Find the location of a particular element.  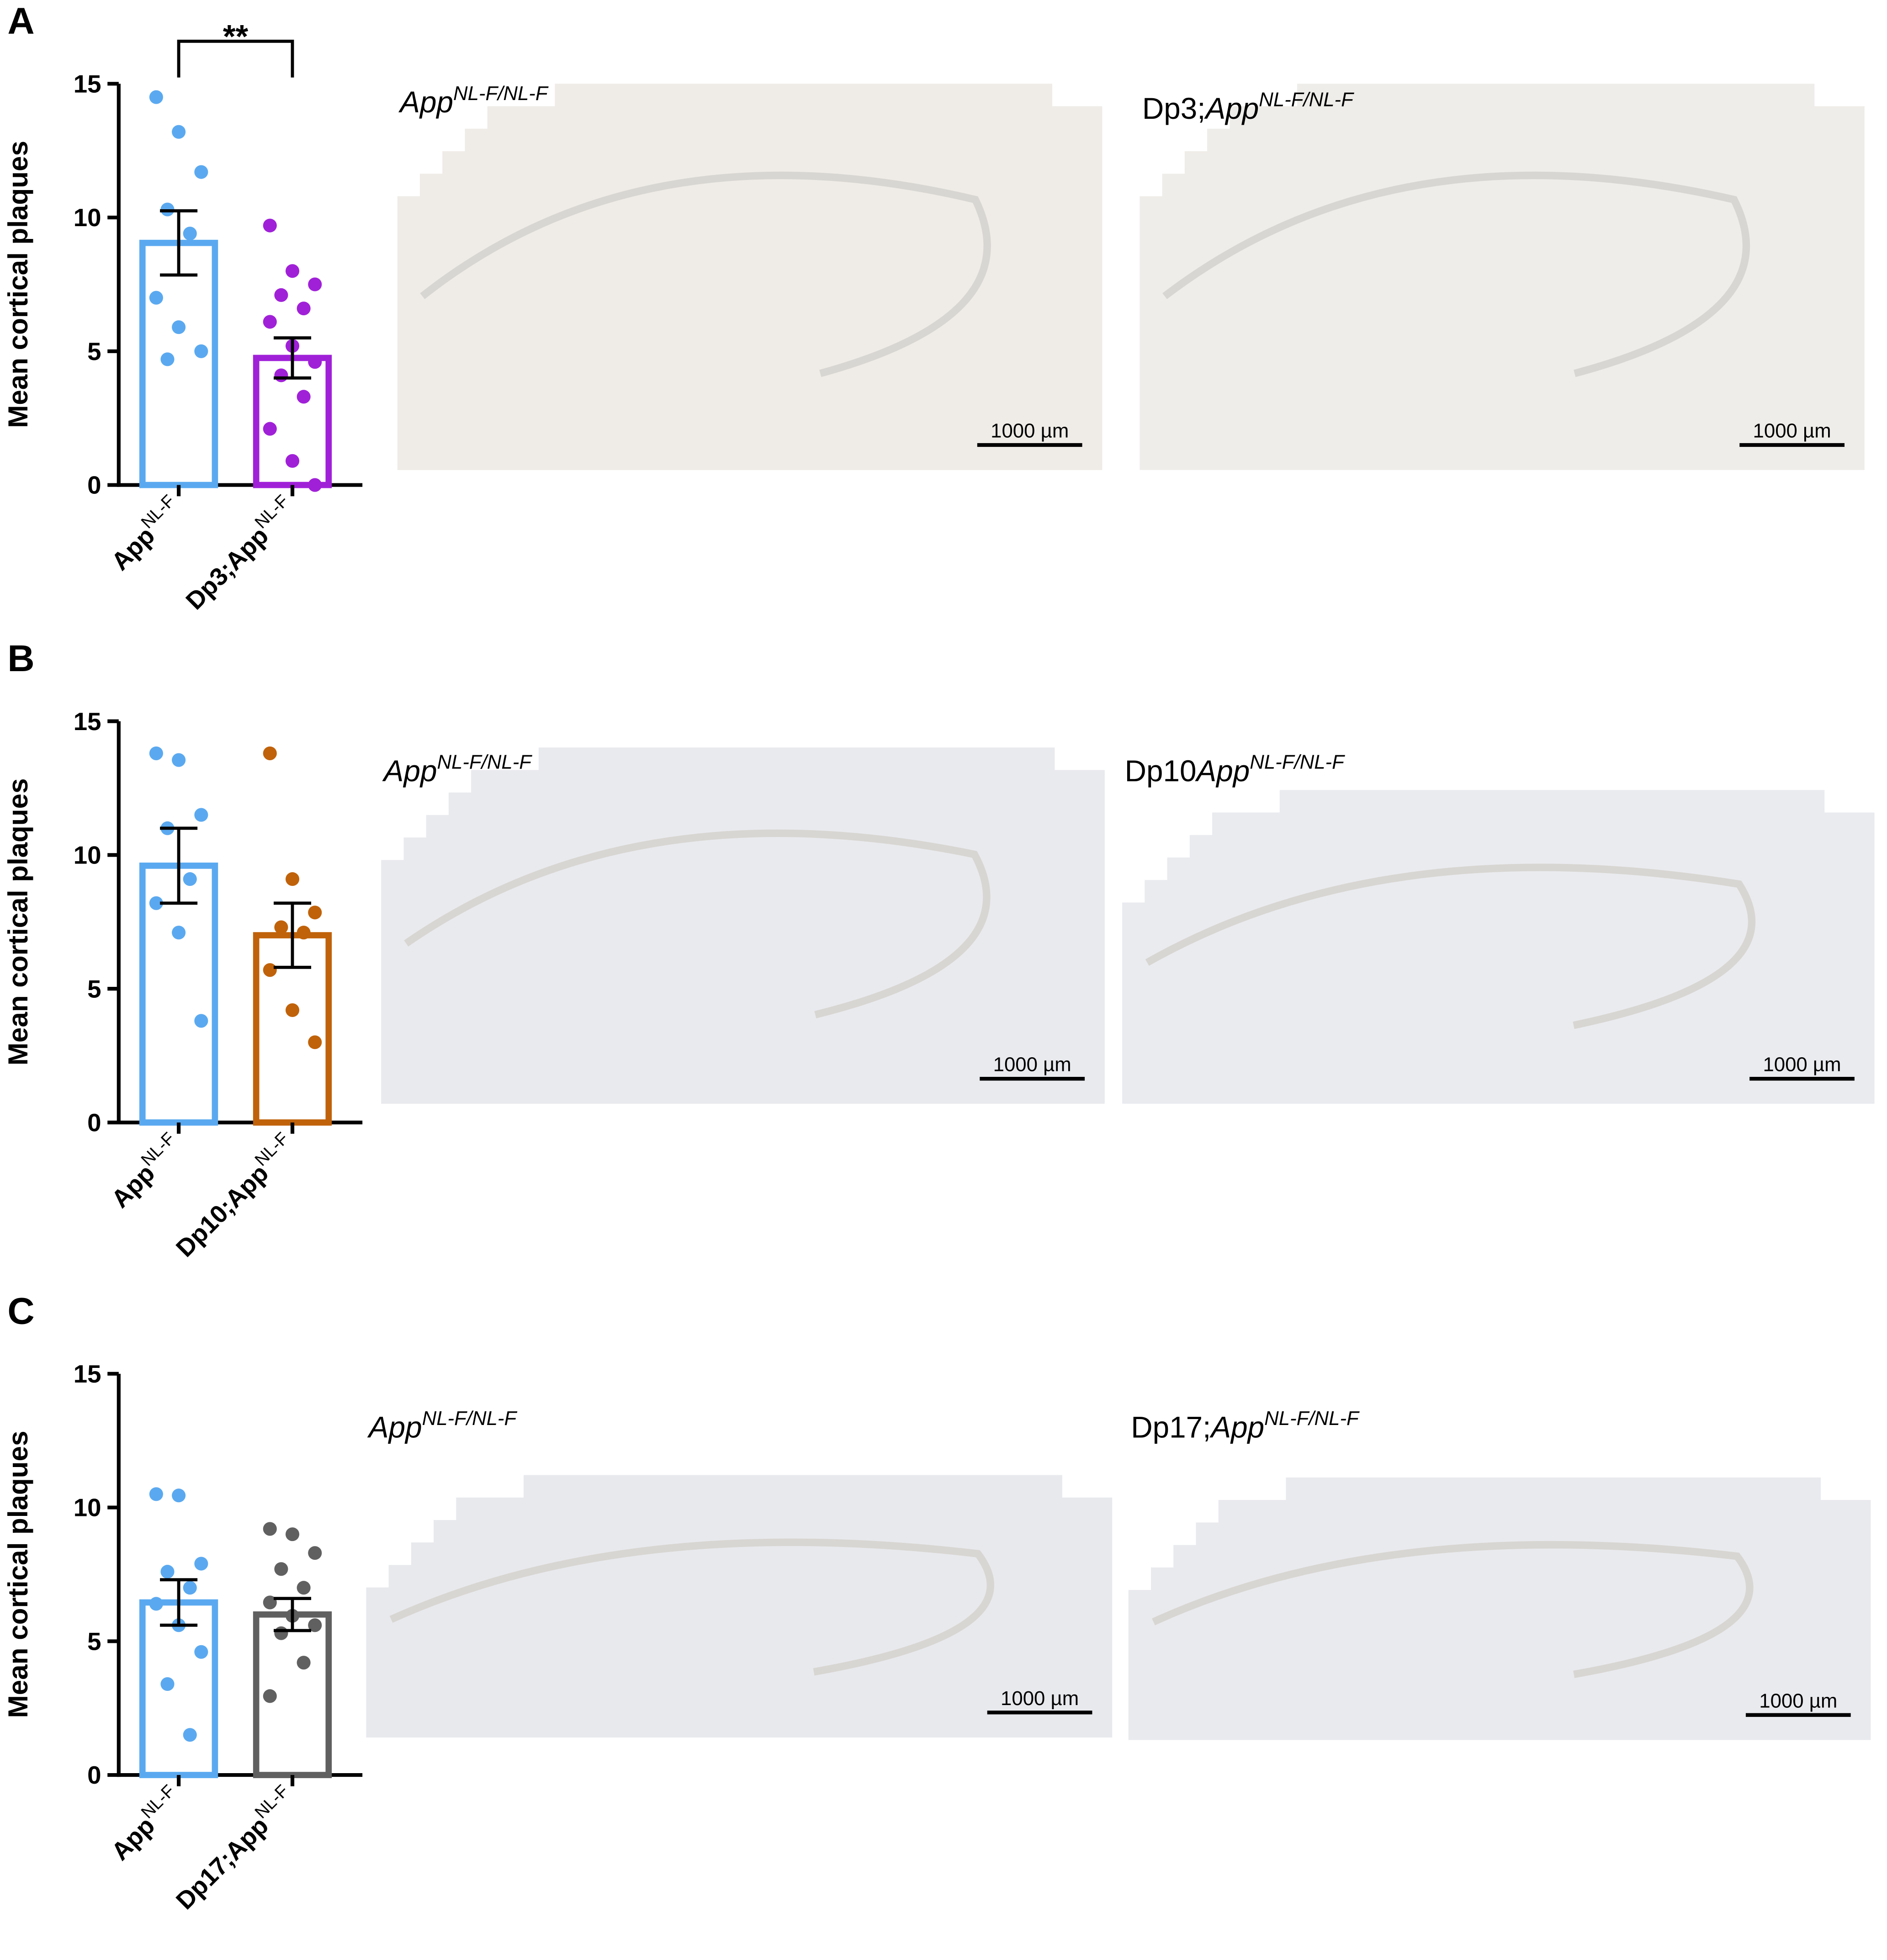

y-tick-label: 15 is located at coordinates (87, 1374).